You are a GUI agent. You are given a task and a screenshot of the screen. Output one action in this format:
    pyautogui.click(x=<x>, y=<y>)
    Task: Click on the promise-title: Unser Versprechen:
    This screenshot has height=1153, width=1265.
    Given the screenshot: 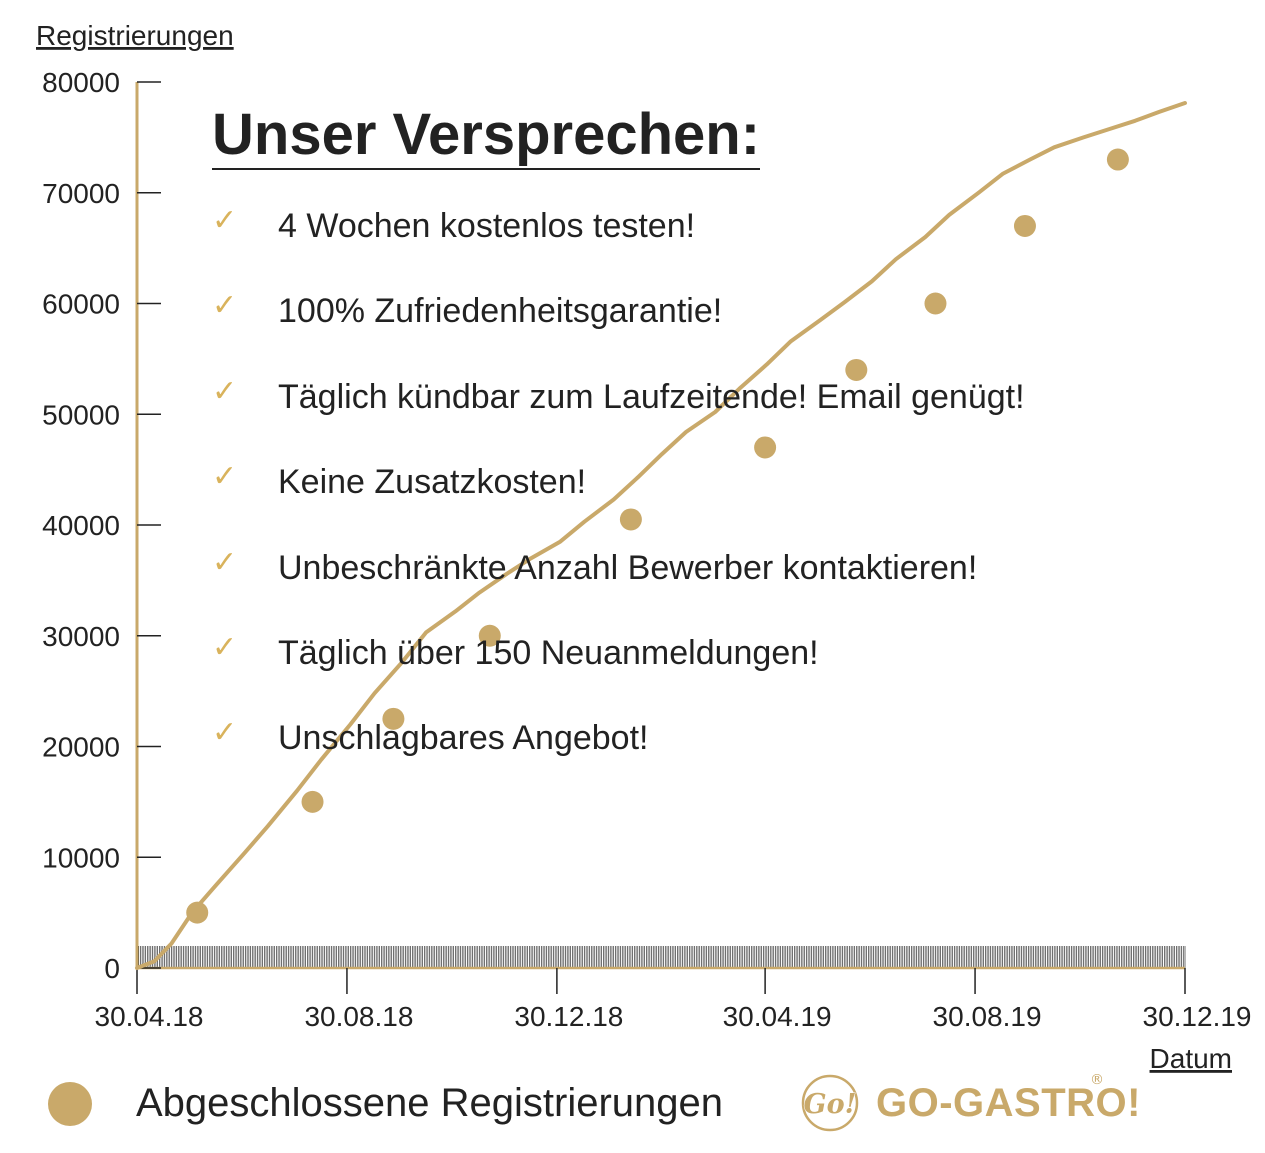 What is the action you would take?
    pyautogui.click(x=486, y=136)
    